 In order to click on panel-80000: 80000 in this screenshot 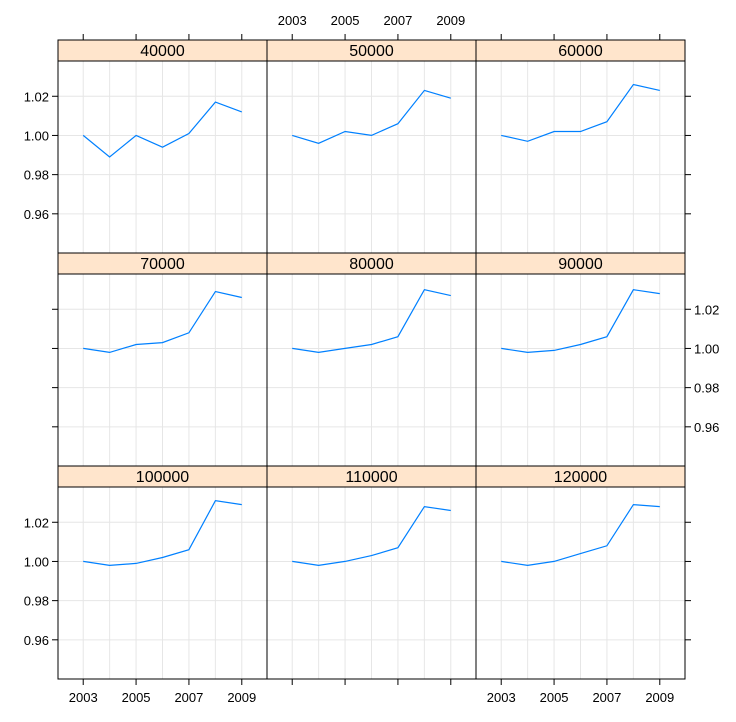, I will do `click(371, 359)`.